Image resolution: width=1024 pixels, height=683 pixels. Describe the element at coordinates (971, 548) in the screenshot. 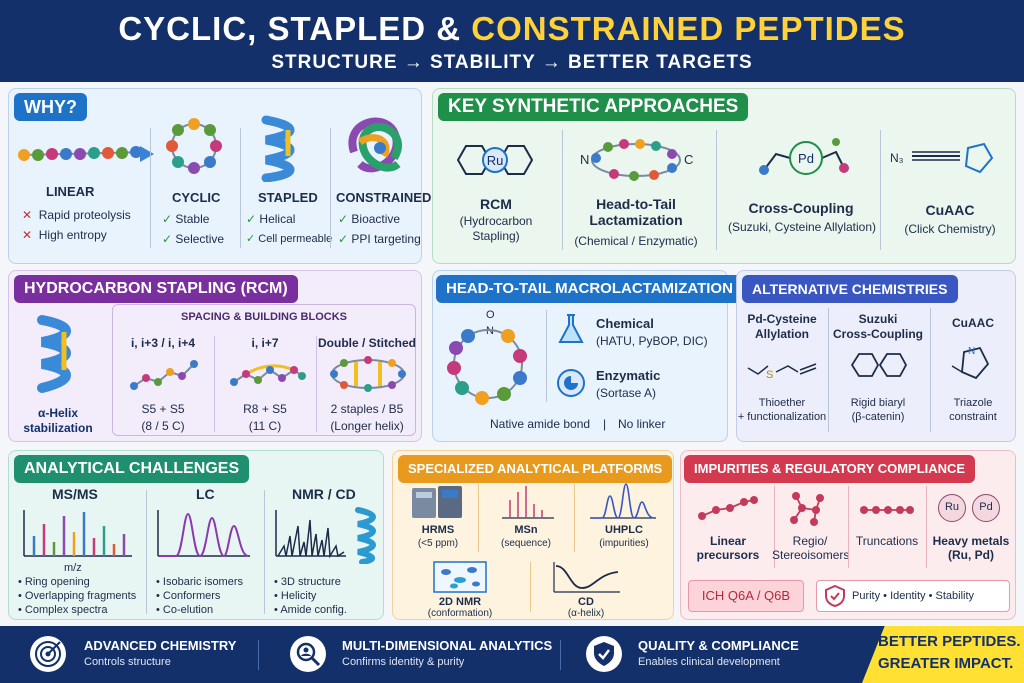

I see `impurity-4-title: Heavy metals (Ru, Pd)` at that location.